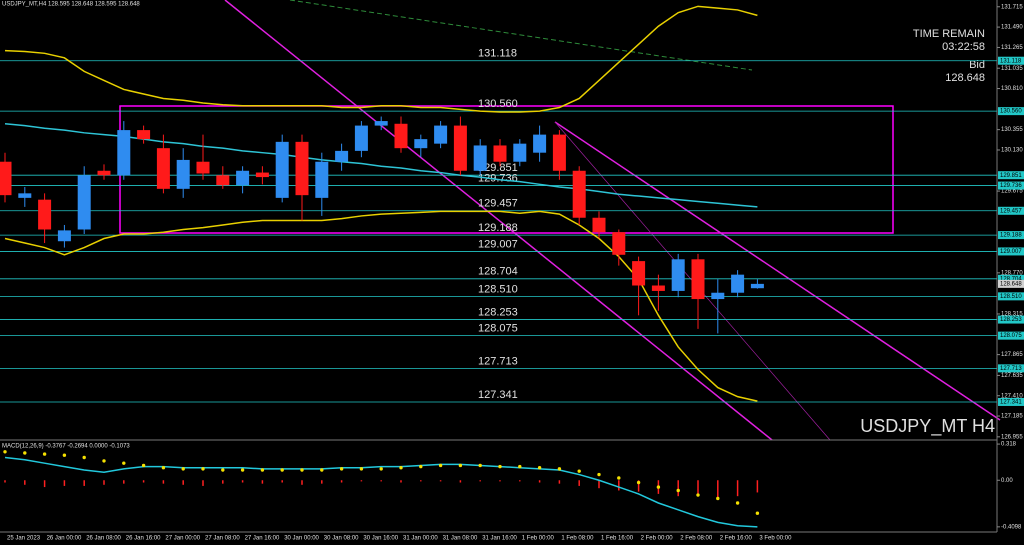 The image size is (1024, 545). Describe the element at coordinates (1012, 89) in the screenshot. I see `y-tick-label: 130.810` at that location.